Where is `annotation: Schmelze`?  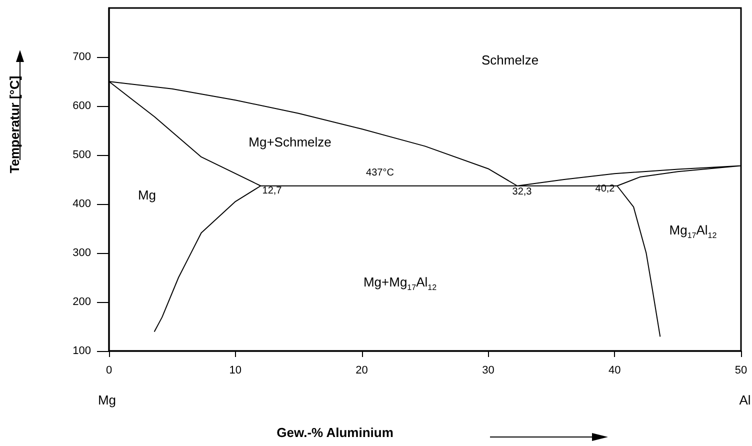
annotation: Schmelze is located at coordinates (510, 60).